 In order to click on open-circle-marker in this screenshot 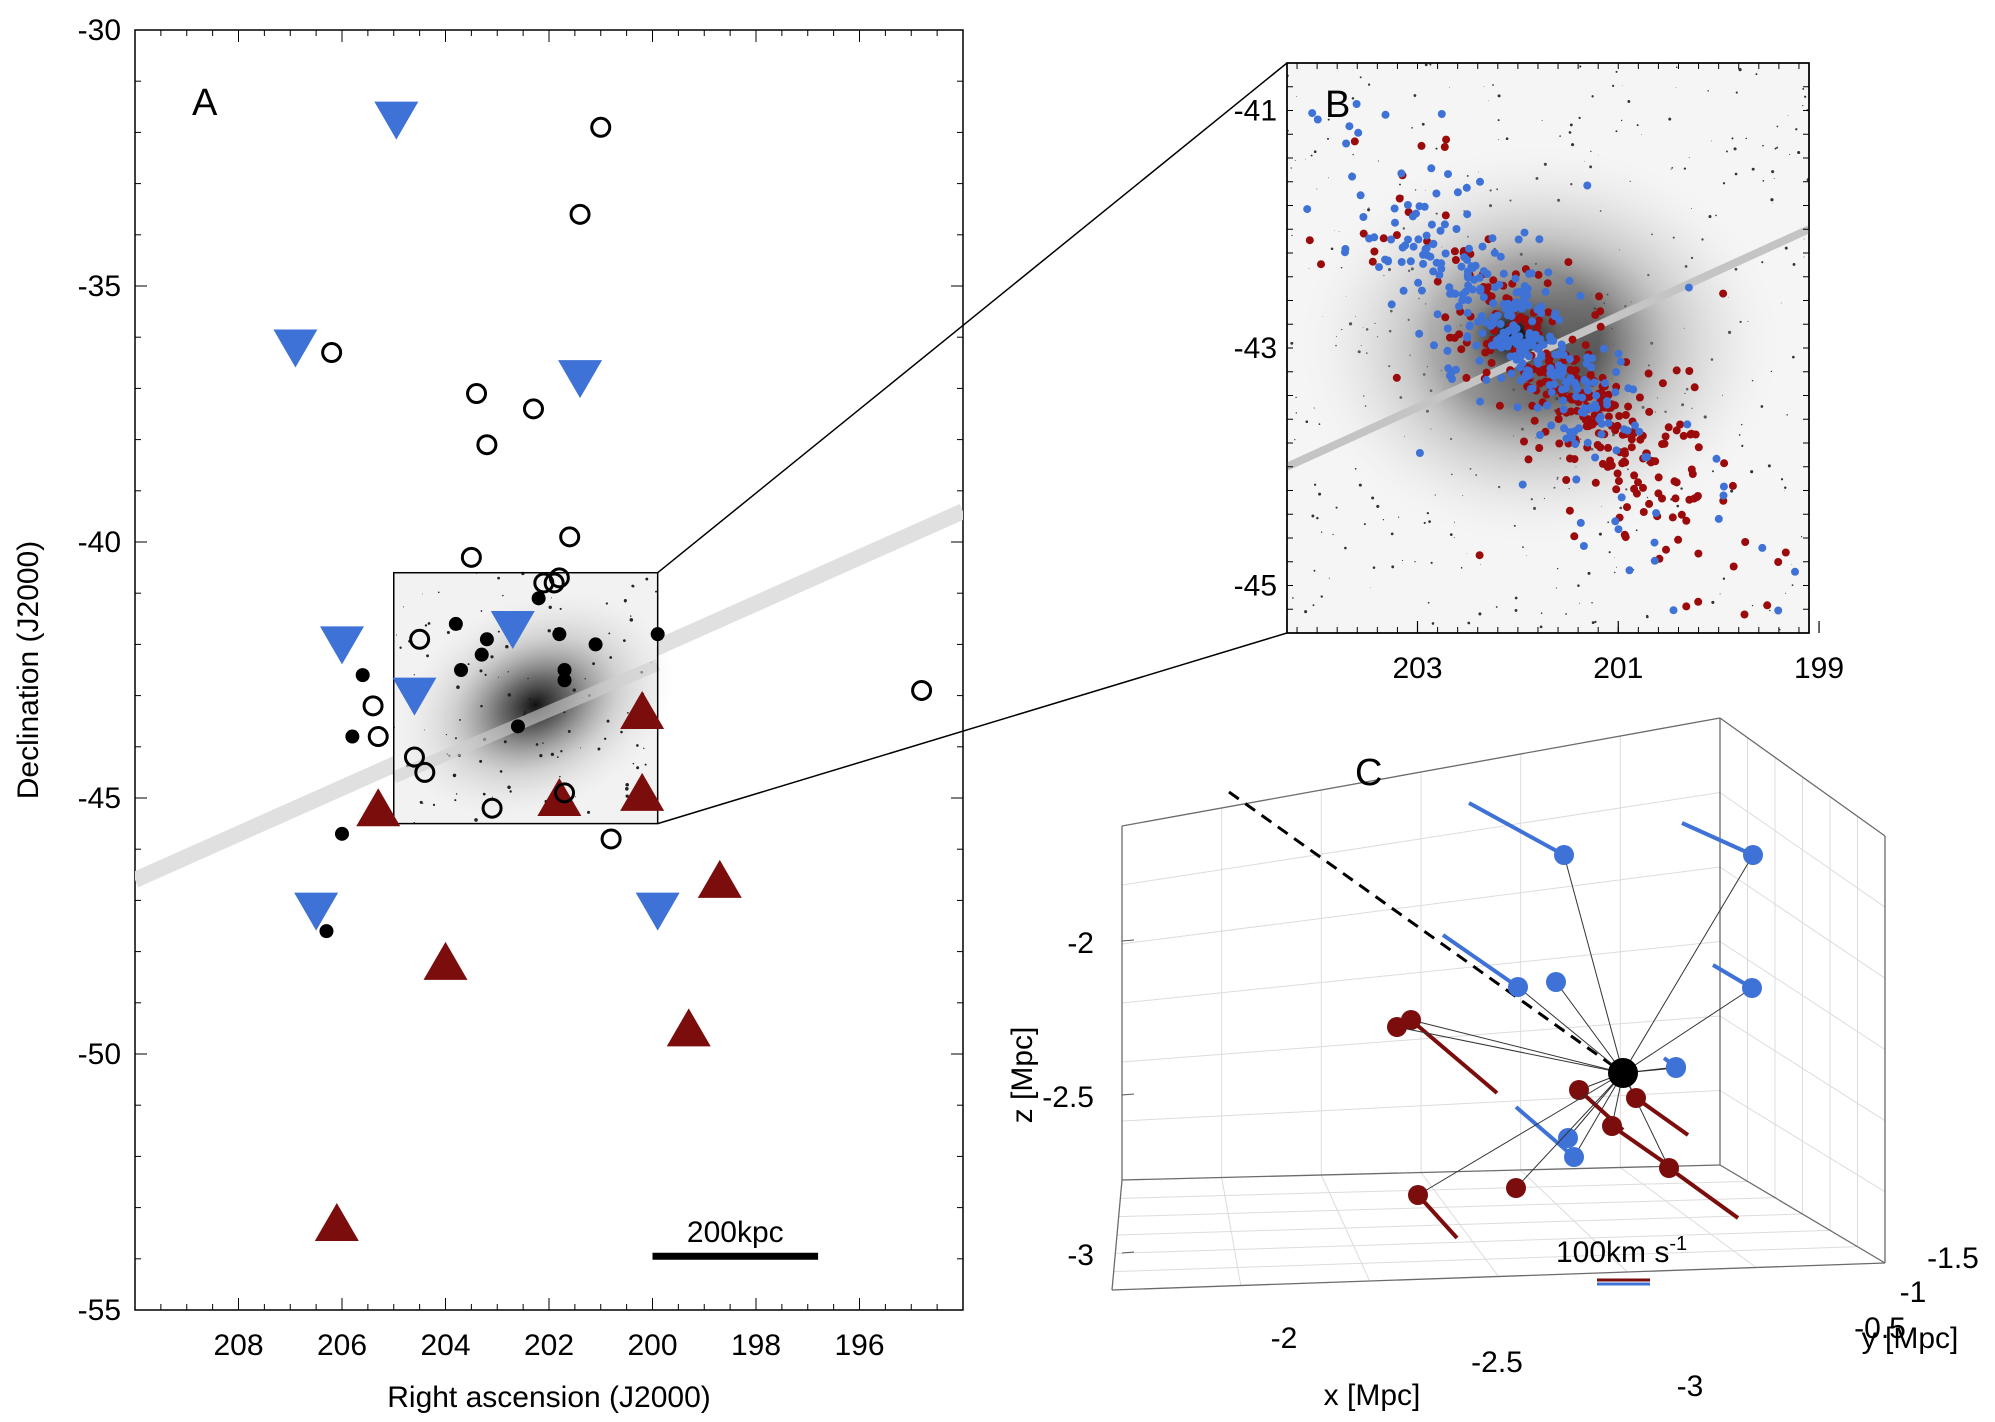, I will do `click(420, 639)`.